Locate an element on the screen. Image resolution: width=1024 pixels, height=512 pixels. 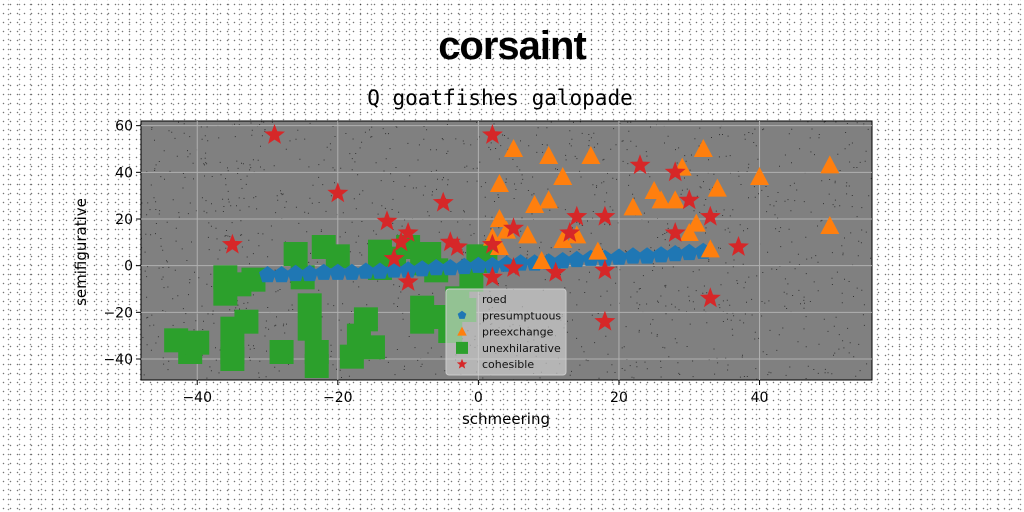
y-tick-label: 0 is located at coordinates (128, 267).